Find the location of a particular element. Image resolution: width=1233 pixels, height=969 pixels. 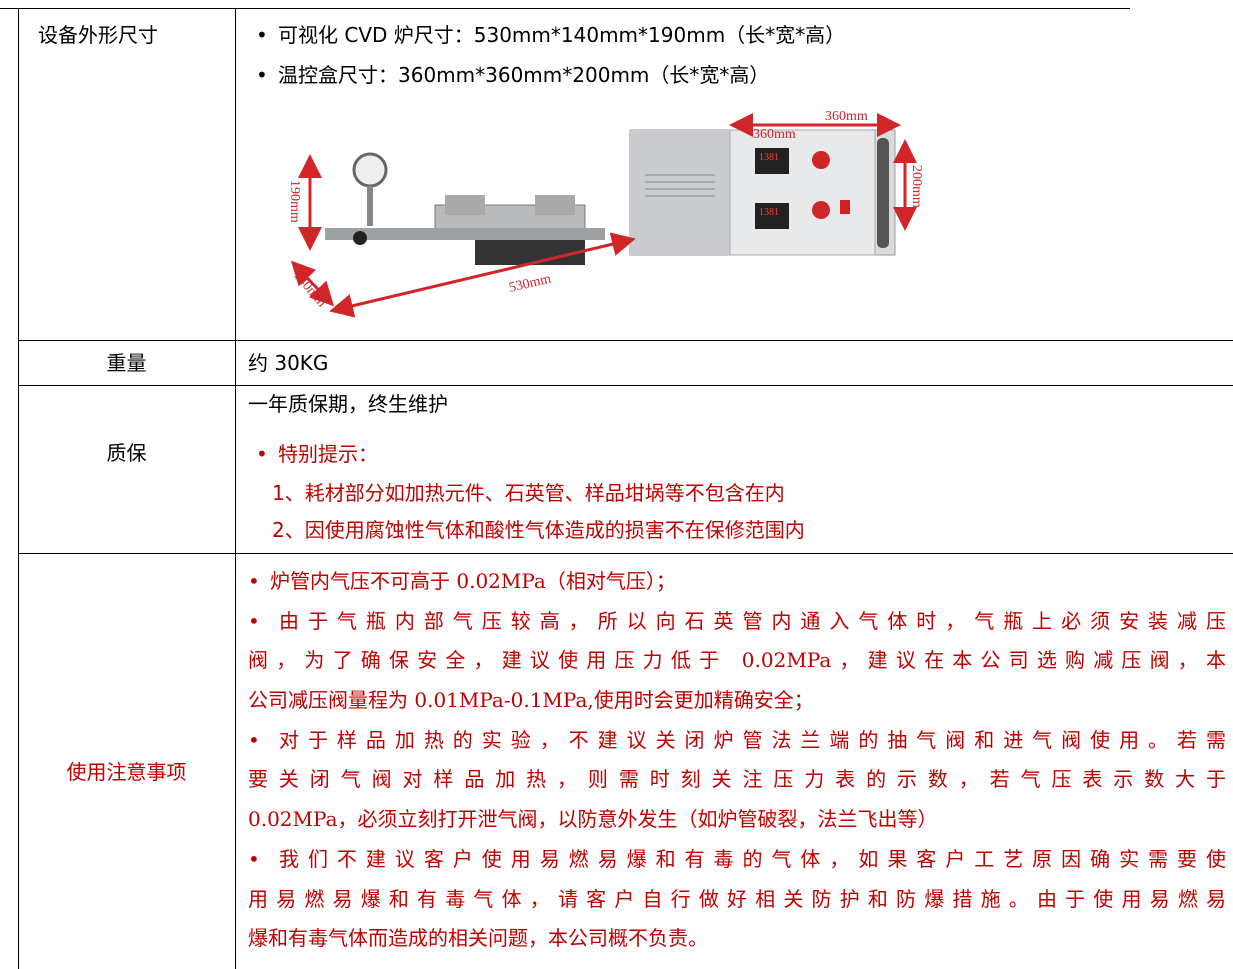

note: 1、耗材部分如加热元件、石英管、样品坩埚等不包含在内 is located at coordinates (528, 493).